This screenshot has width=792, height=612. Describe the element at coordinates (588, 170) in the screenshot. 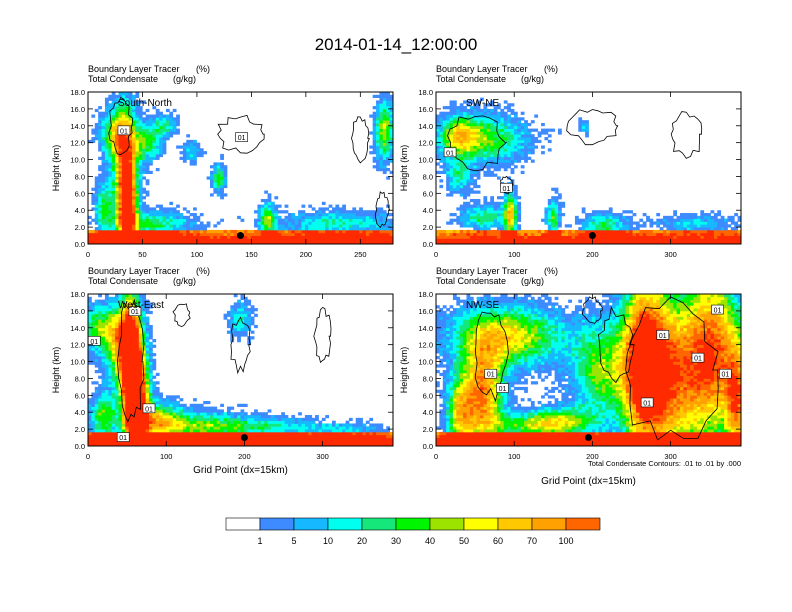

I see `tracer-field` at that location.